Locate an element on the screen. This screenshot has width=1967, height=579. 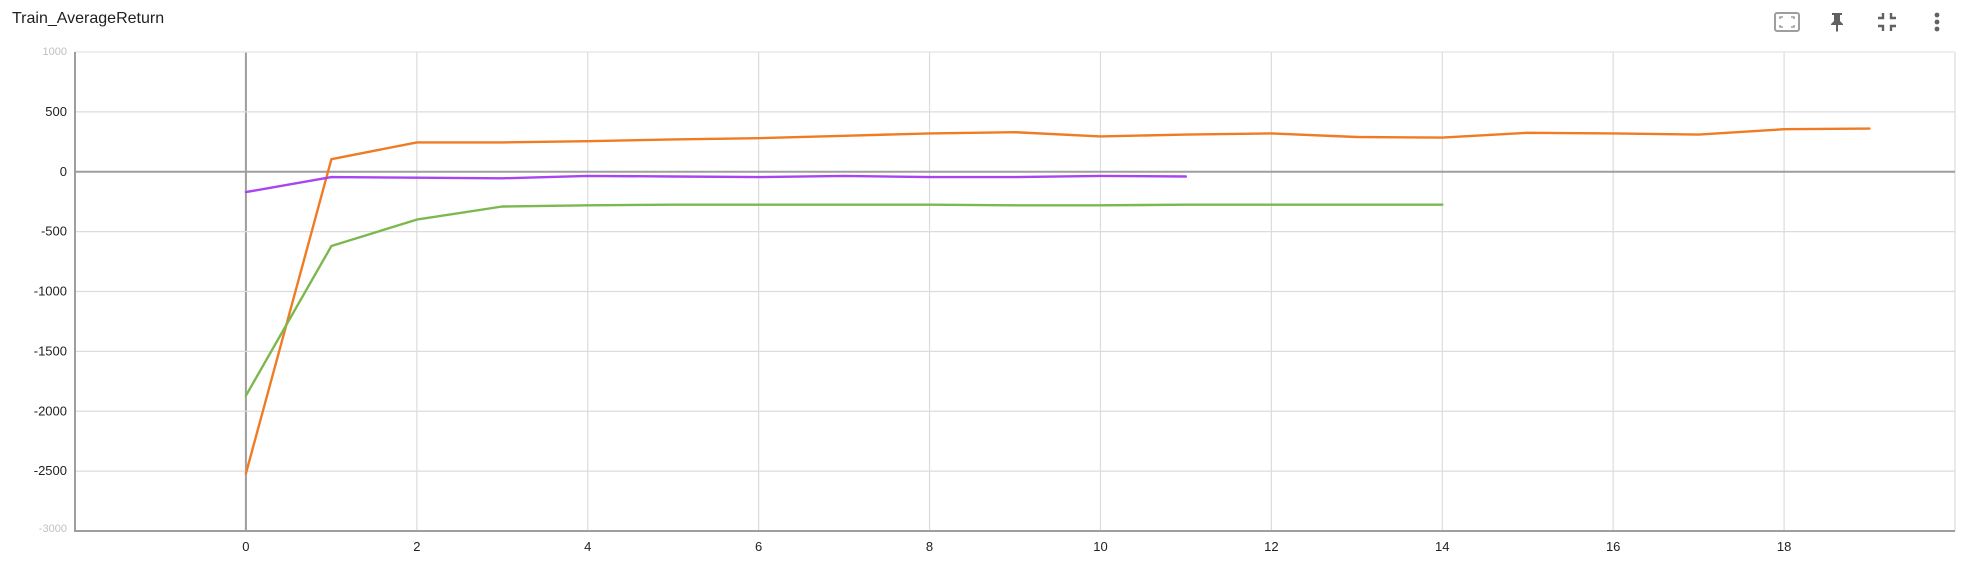
y-tick-label: -1500 is located at coordinates (50, 350).